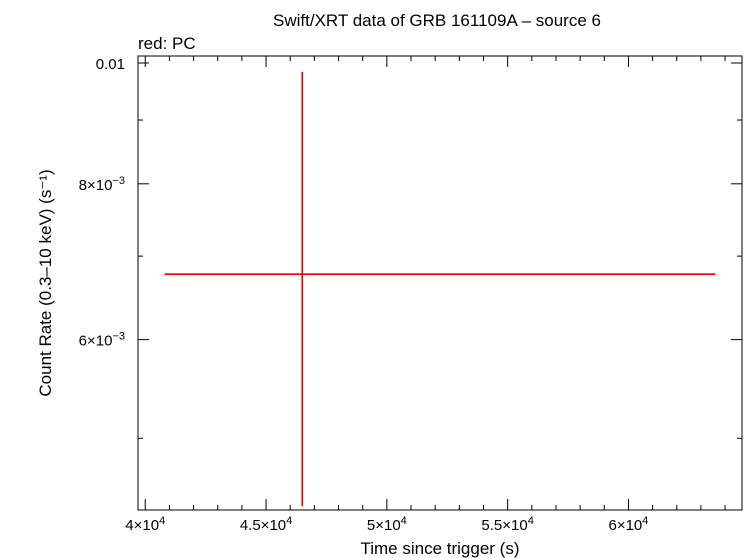 The image size is (746, 558). I want to click on x-tick-label: 6×10⁴, so click(628, 524).